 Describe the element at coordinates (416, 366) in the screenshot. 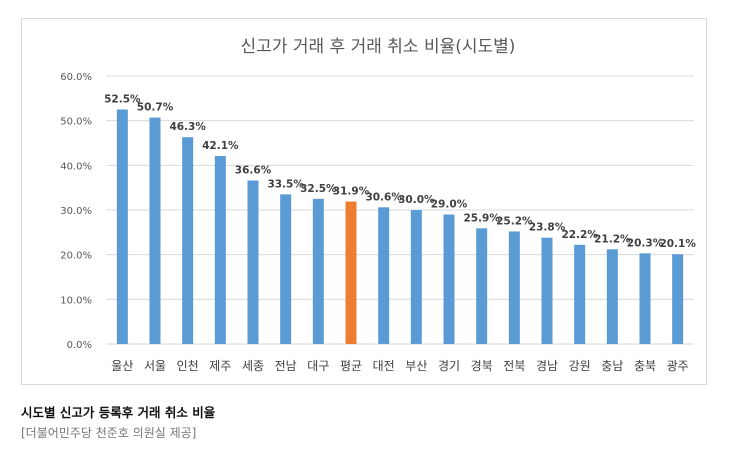

I see `x-tick-label: 부산` at that location.